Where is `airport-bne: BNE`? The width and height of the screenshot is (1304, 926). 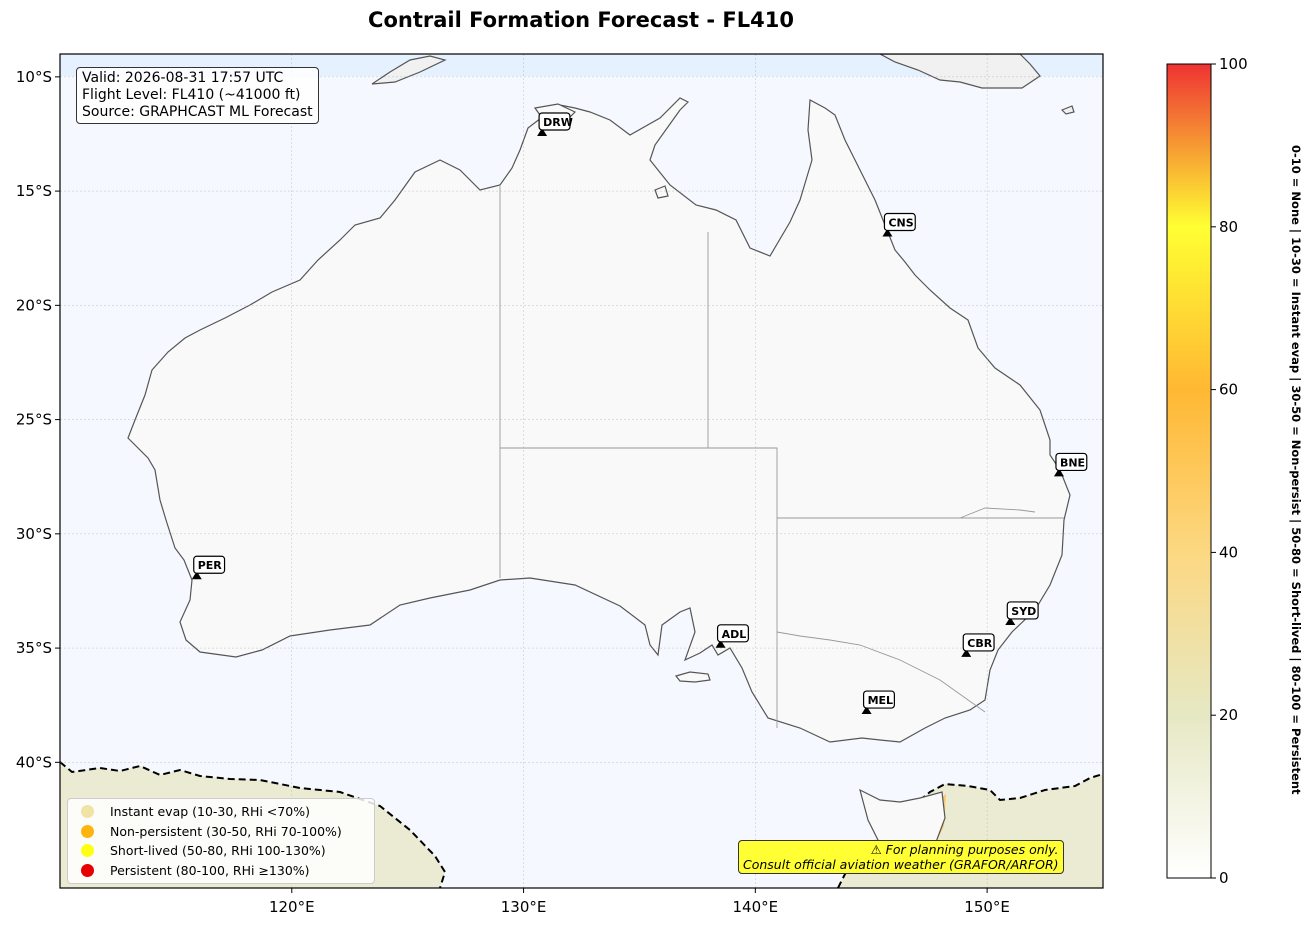 airport-bne: BNE is located at coordinates (1070, 464).